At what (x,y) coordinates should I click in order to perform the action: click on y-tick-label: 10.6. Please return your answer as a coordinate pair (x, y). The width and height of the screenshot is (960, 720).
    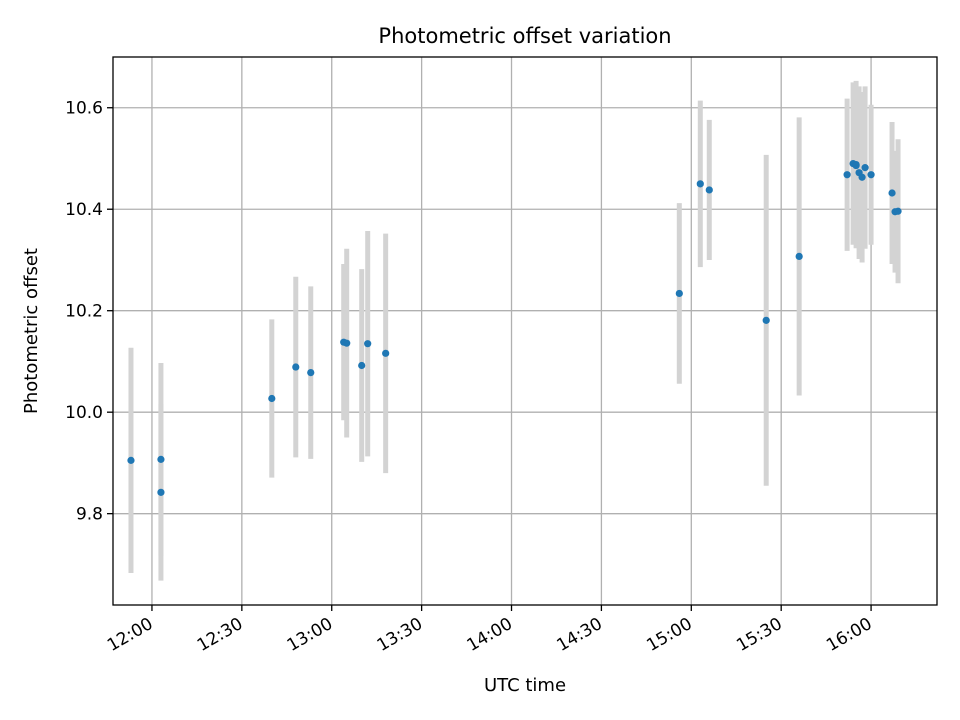
    Looking at the image, I should click on (84, 109).